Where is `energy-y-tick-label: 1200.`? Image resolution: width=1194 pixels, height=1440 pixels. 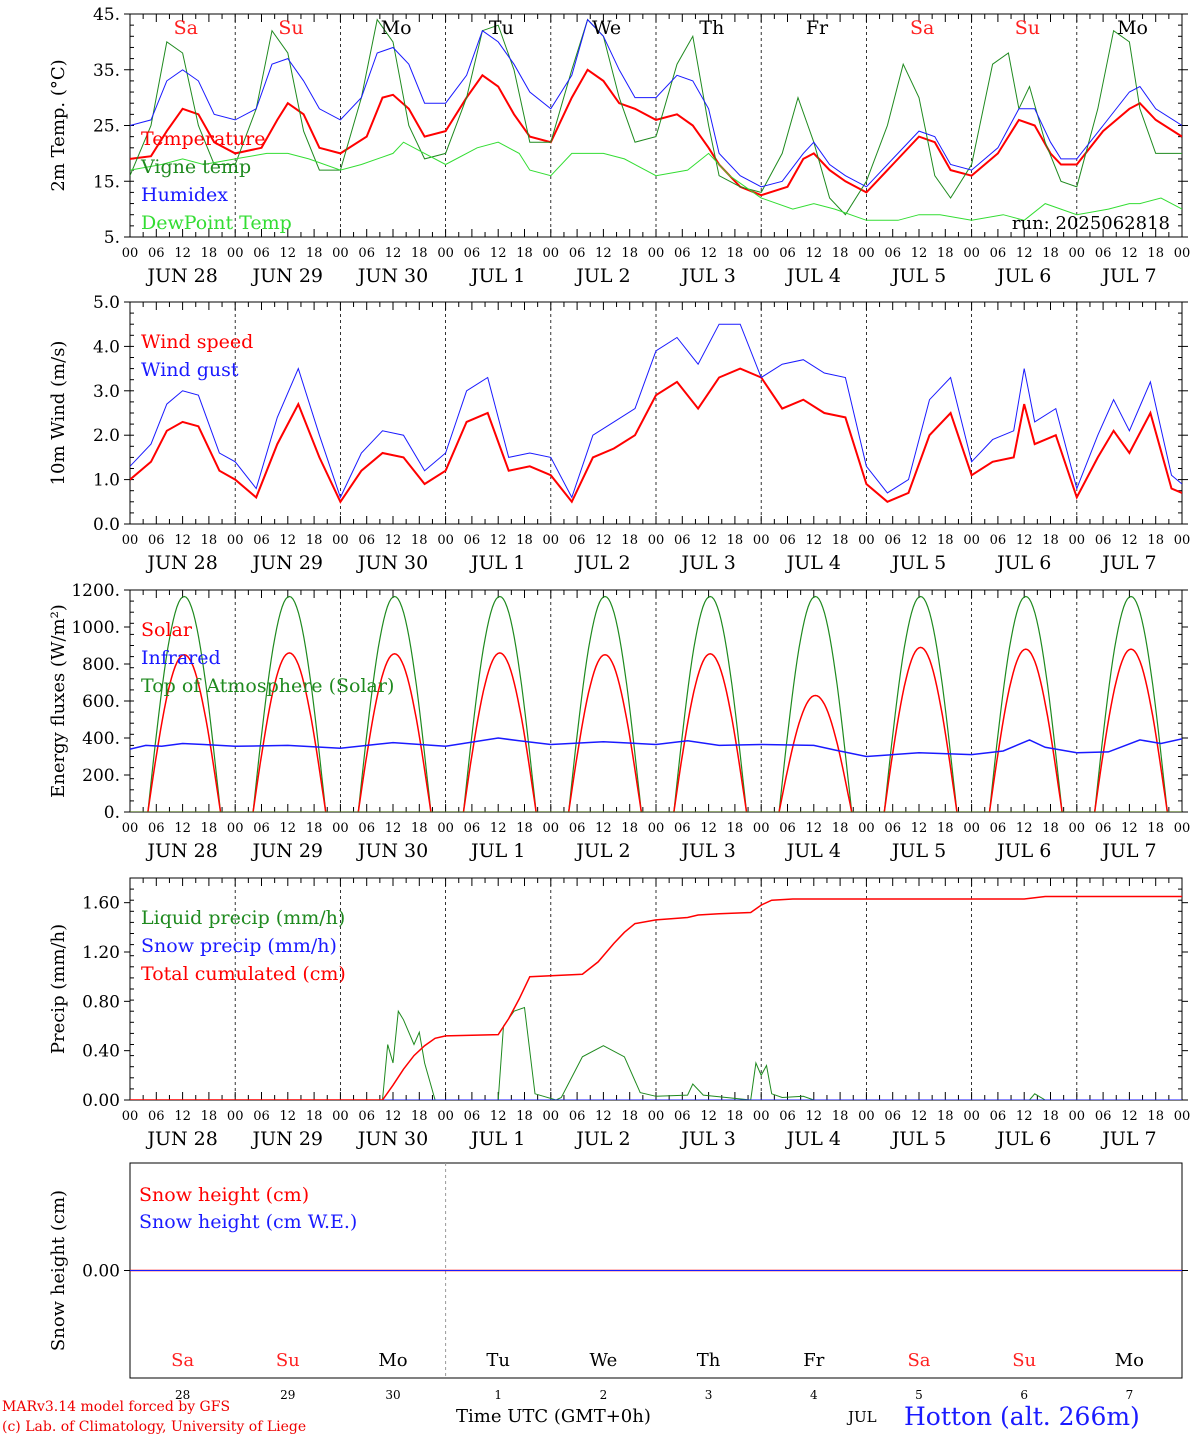
energy-y-tick-label: 1200. is located at coordinates (95, 591).